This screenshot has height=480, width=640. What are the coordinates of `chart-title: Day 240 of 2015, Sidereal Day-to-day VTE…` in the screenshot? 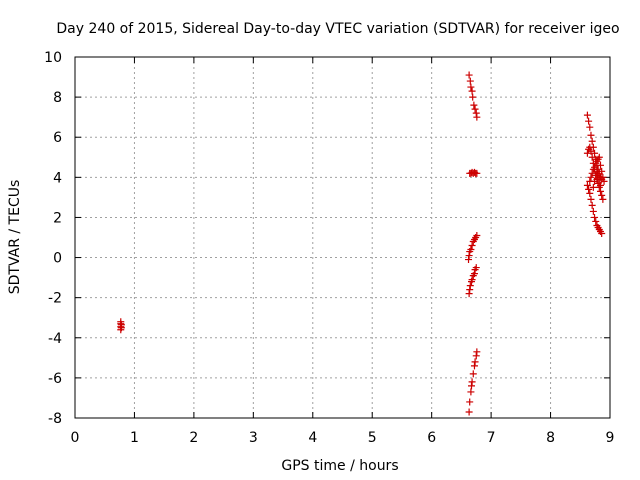 It's located at (337, 29).